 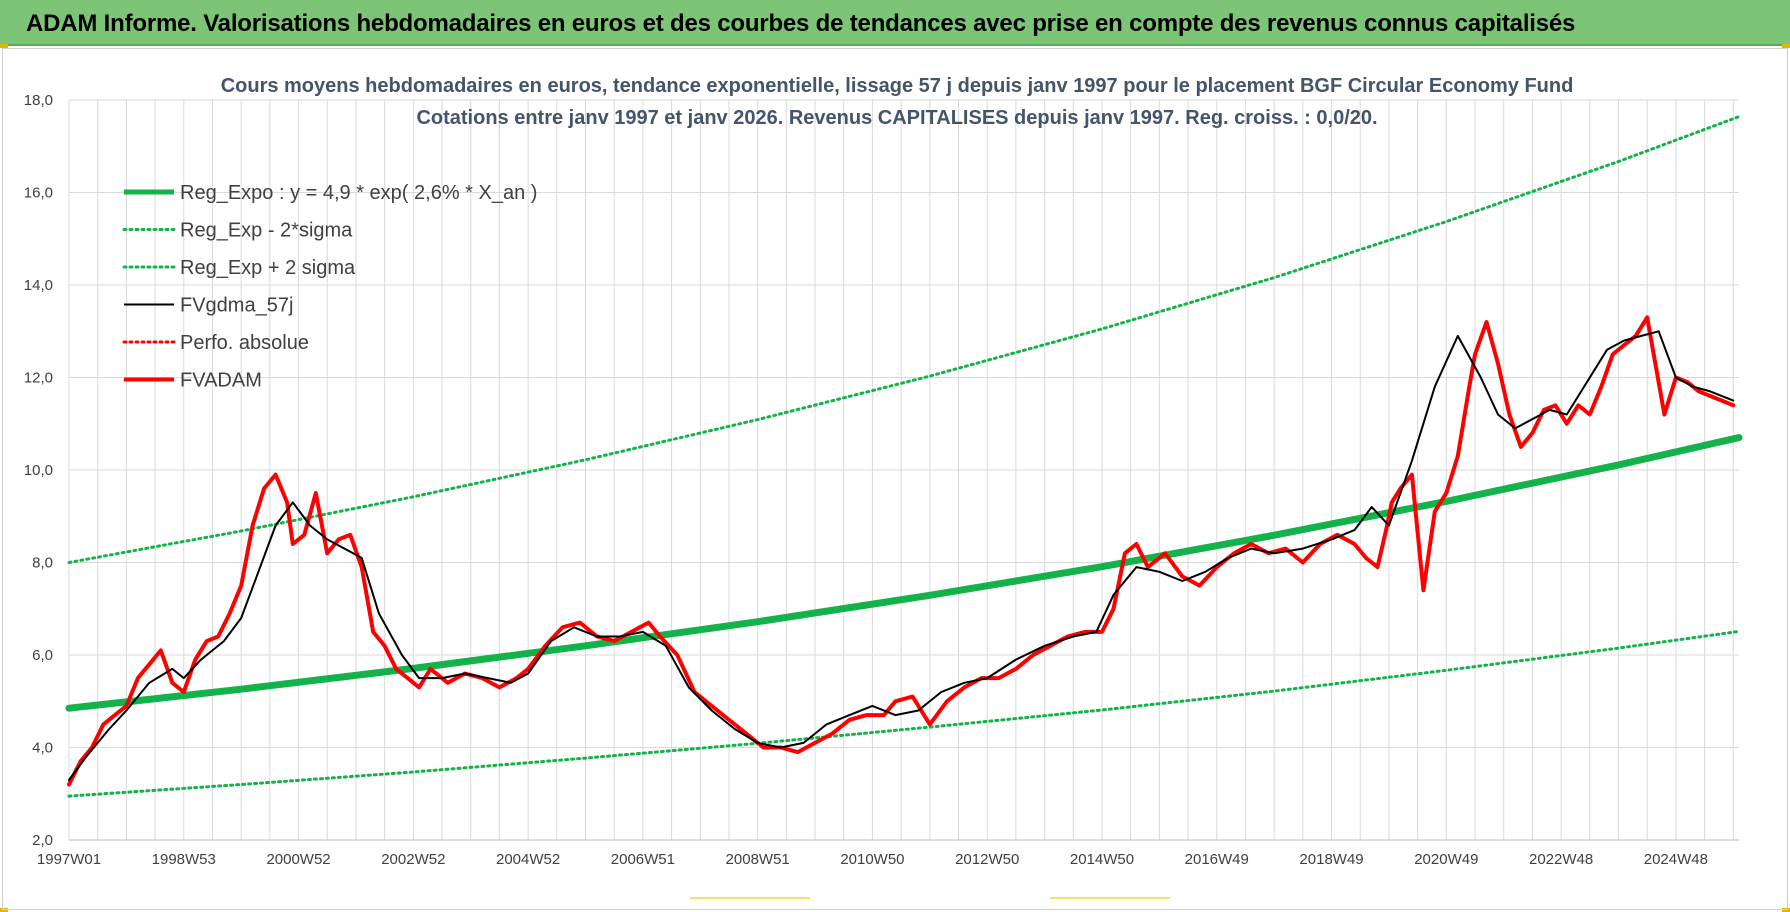 I want to click on x-tick-label: 2000W52, so click(x=298, y=859).